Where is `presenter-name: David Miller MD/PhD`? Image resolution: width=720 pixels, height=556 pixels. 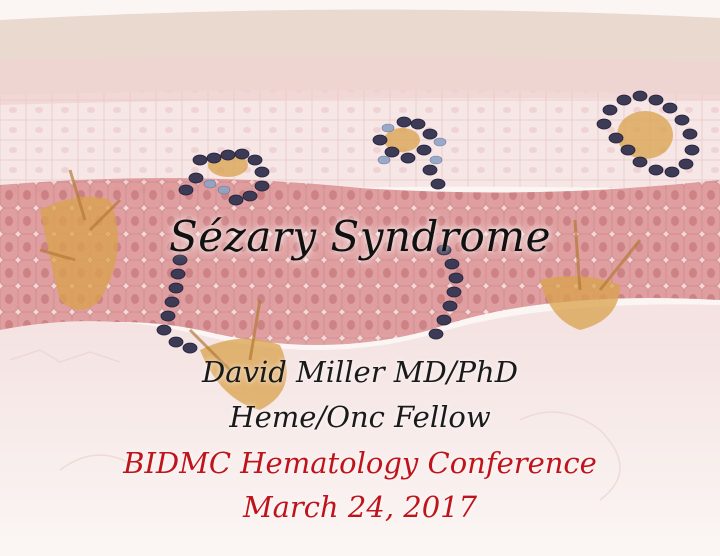
presenter-name: David Miller MD/PhD is located at coordinates (360, 372).